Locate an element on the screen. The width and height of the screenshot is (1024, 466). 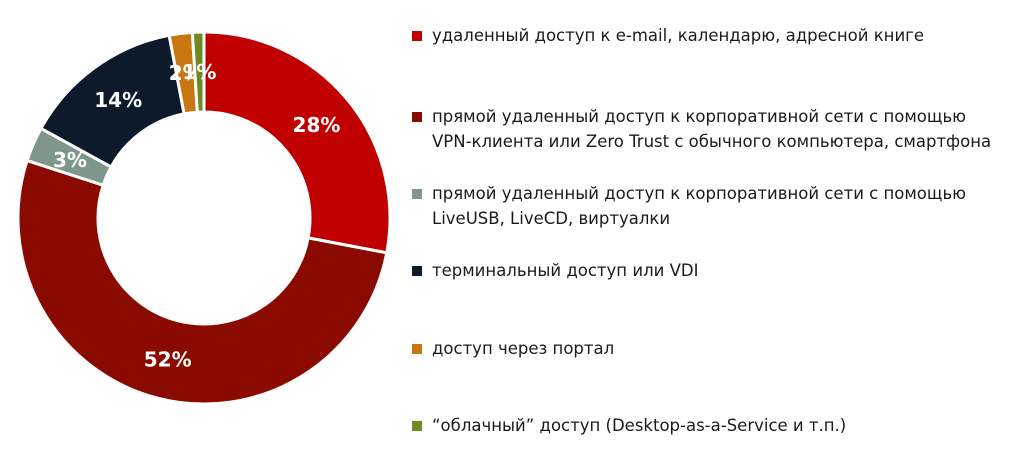
legend-item-portal: доступ через портал is located at coordinates (513, 348).